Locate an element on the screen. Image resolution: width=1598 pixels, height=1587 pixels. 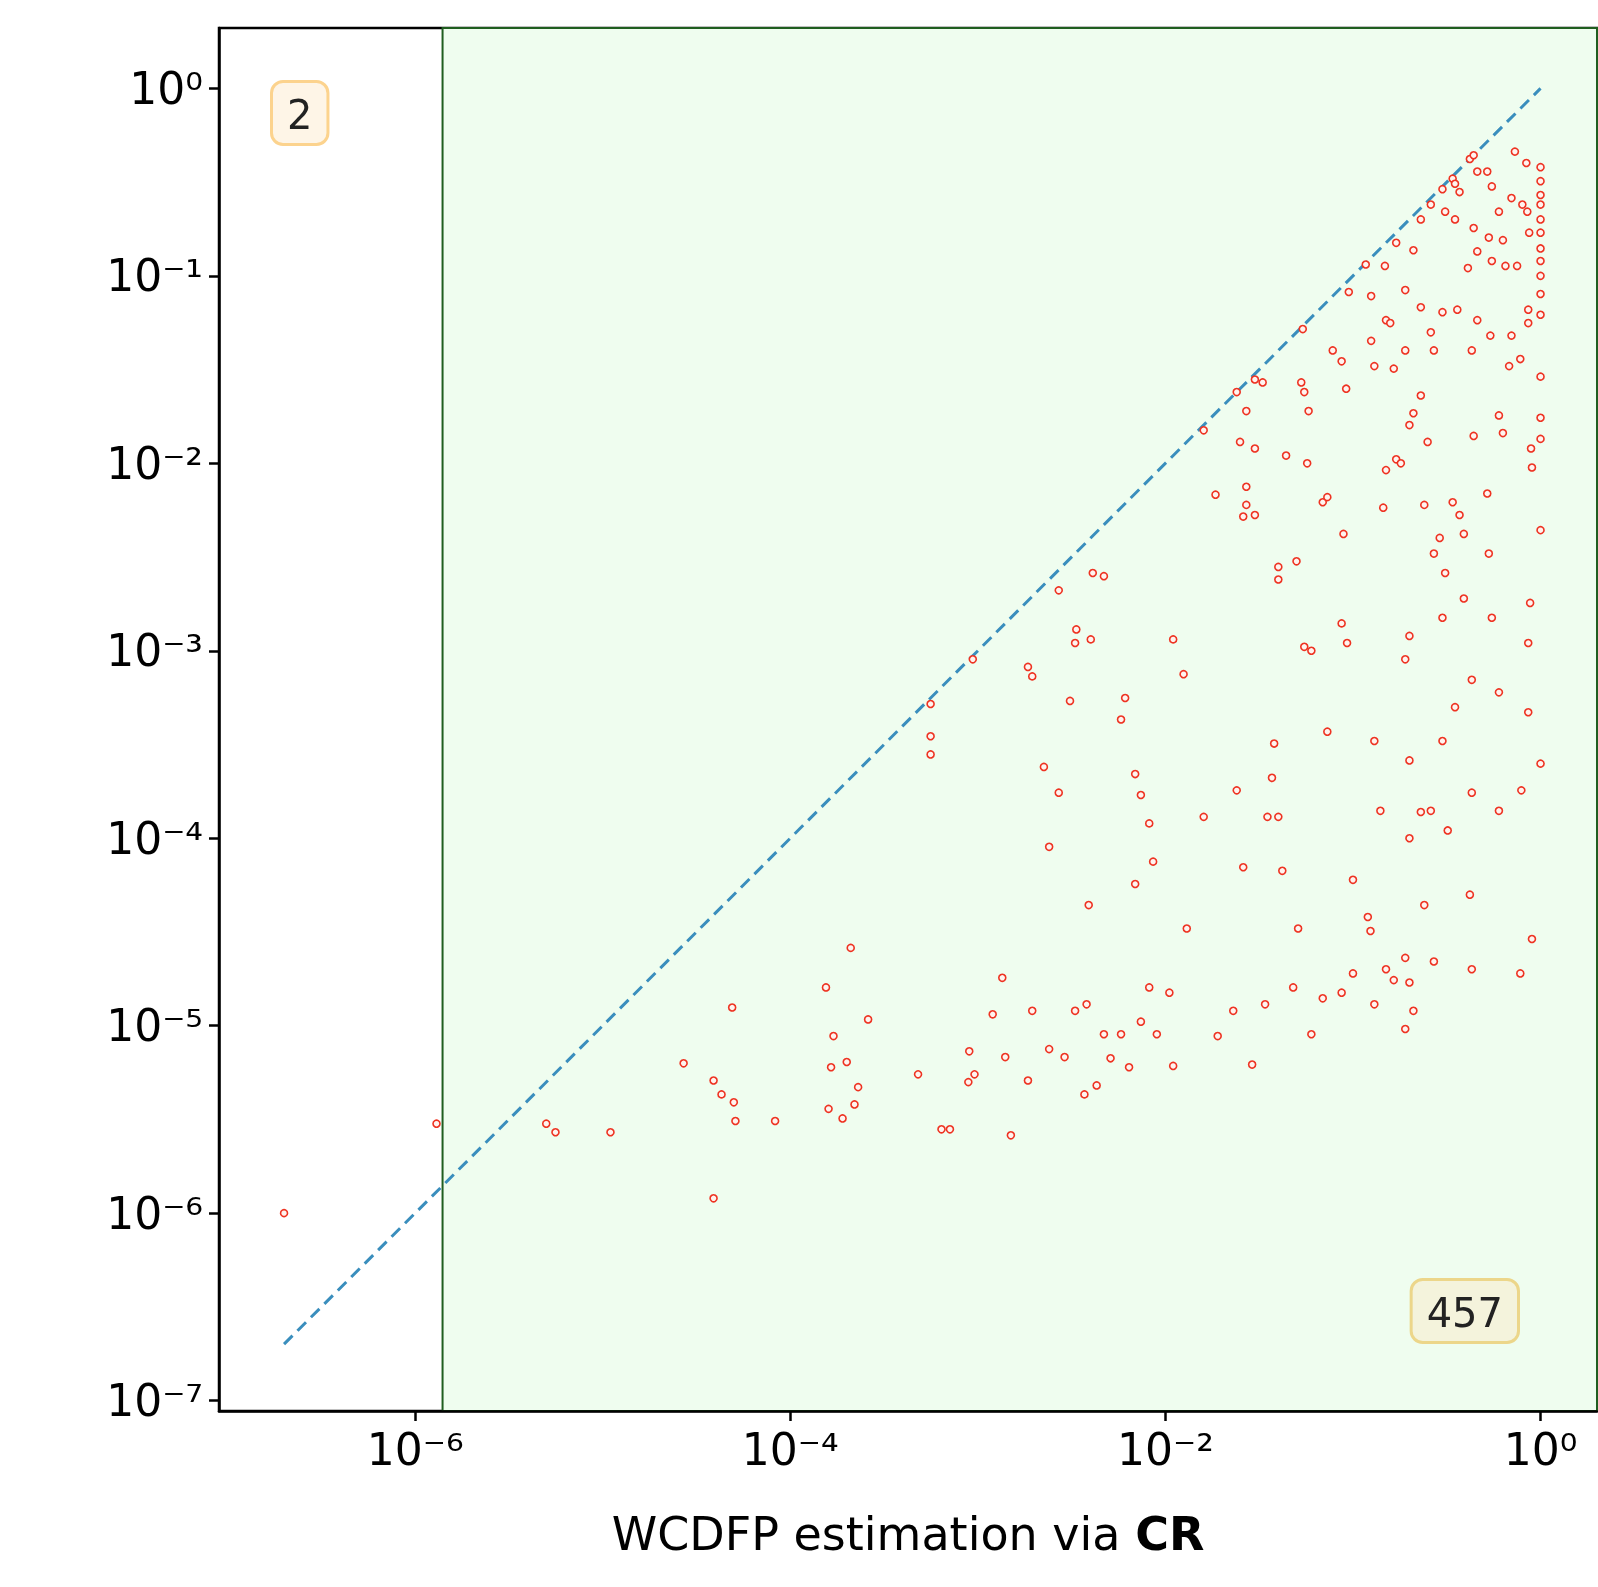
annotation: 2 is located at coordinates (300, 115).